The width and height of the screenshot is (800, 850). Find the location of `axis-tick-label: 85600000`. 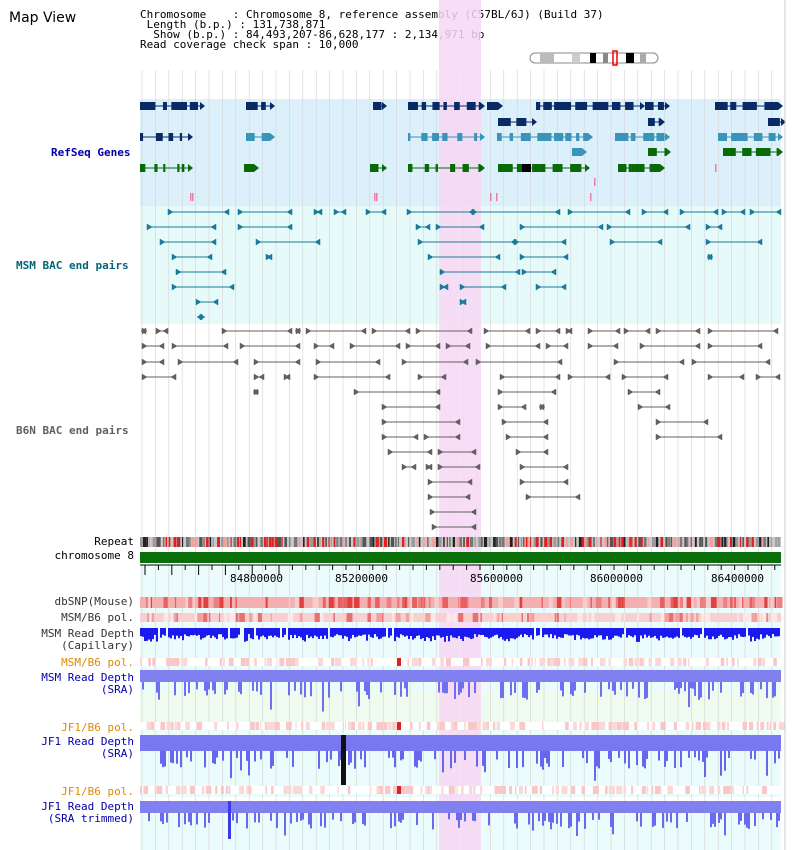

axis-tick-label: 85600000 is located at coordinates (496, 578).